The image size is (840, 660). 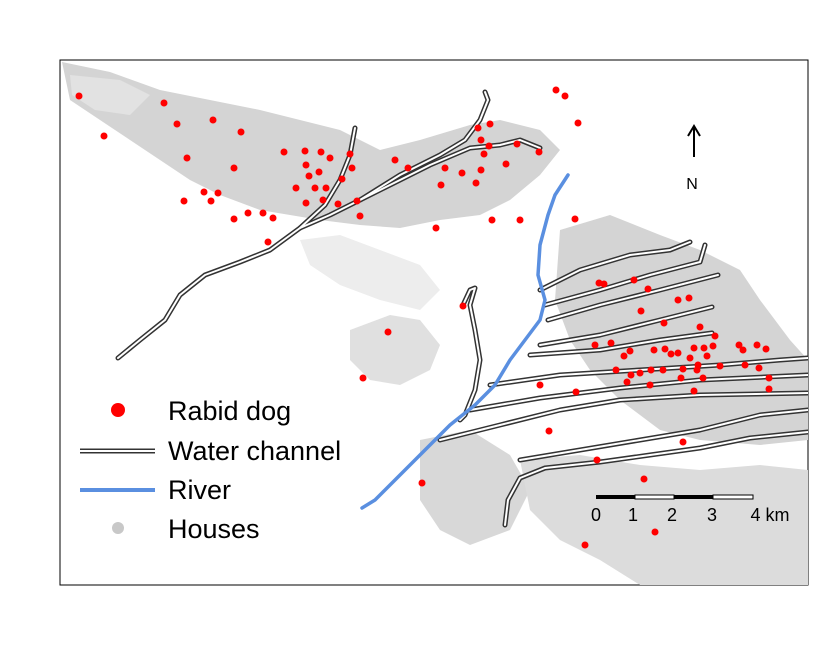 What do you see at coordinates (210, 470) in the screenshot?
I see `legend: Rabid dog Water channel River Houses` at bounding box center [210, 470].